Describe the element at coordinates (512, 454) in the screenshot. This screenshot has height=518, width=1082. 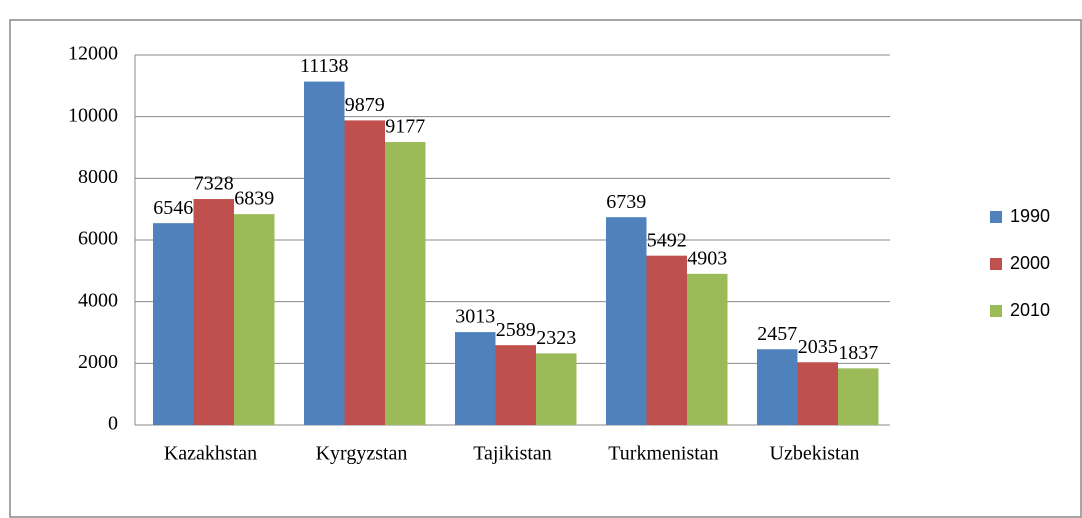
I see `x-tick-label: Tajikistan` at that location.